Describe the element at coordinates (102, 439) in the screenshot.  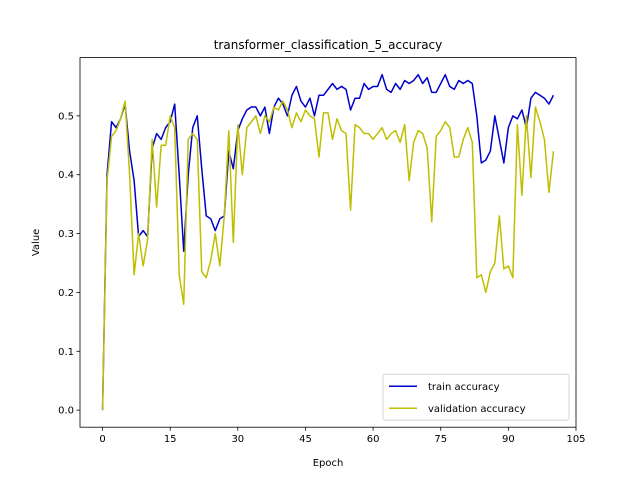
I see `x-tick-label: 0` at that location.